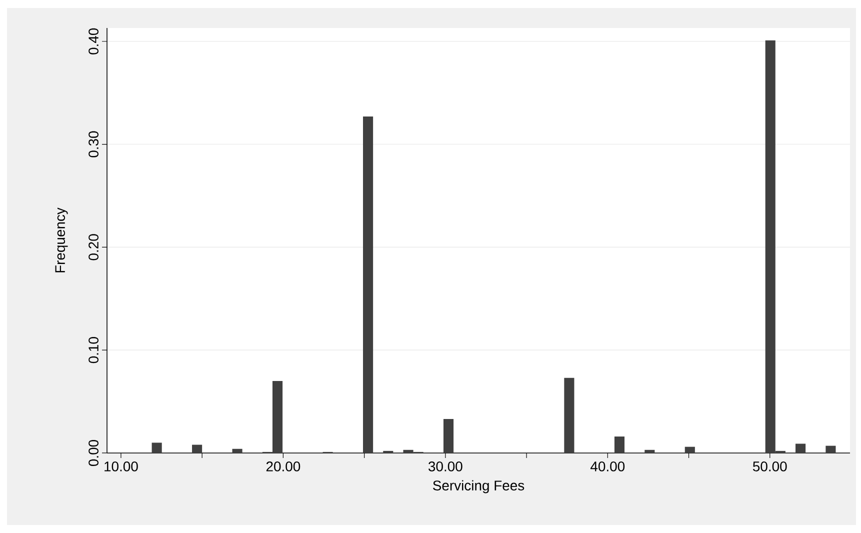 The image size is (861, 533). I want to click on x-tick-label: 40.00, so click(607, 466).